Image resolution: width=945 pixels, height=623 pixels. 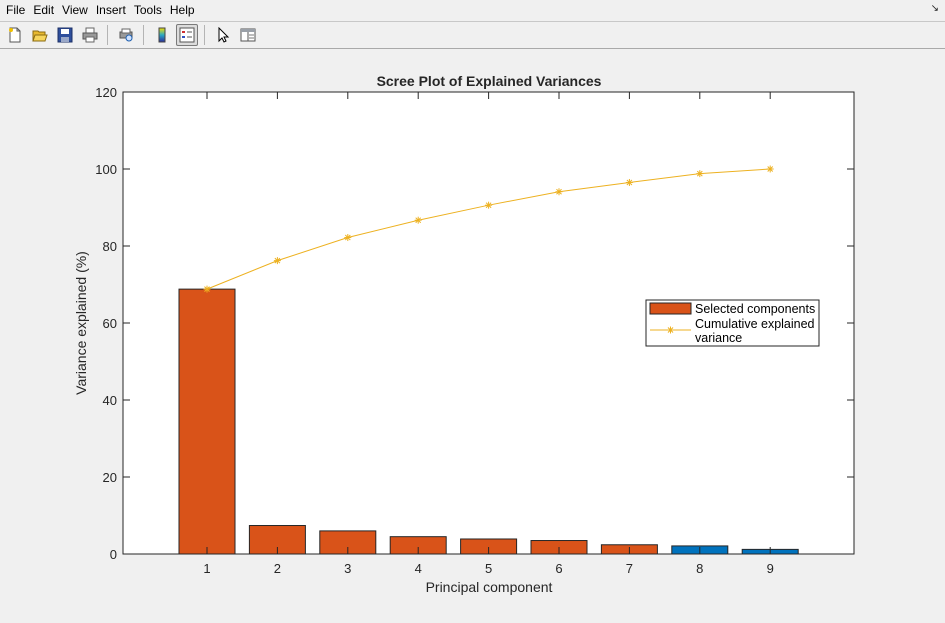 I want to click on figure-toolbar, so click(x=472, y=35).